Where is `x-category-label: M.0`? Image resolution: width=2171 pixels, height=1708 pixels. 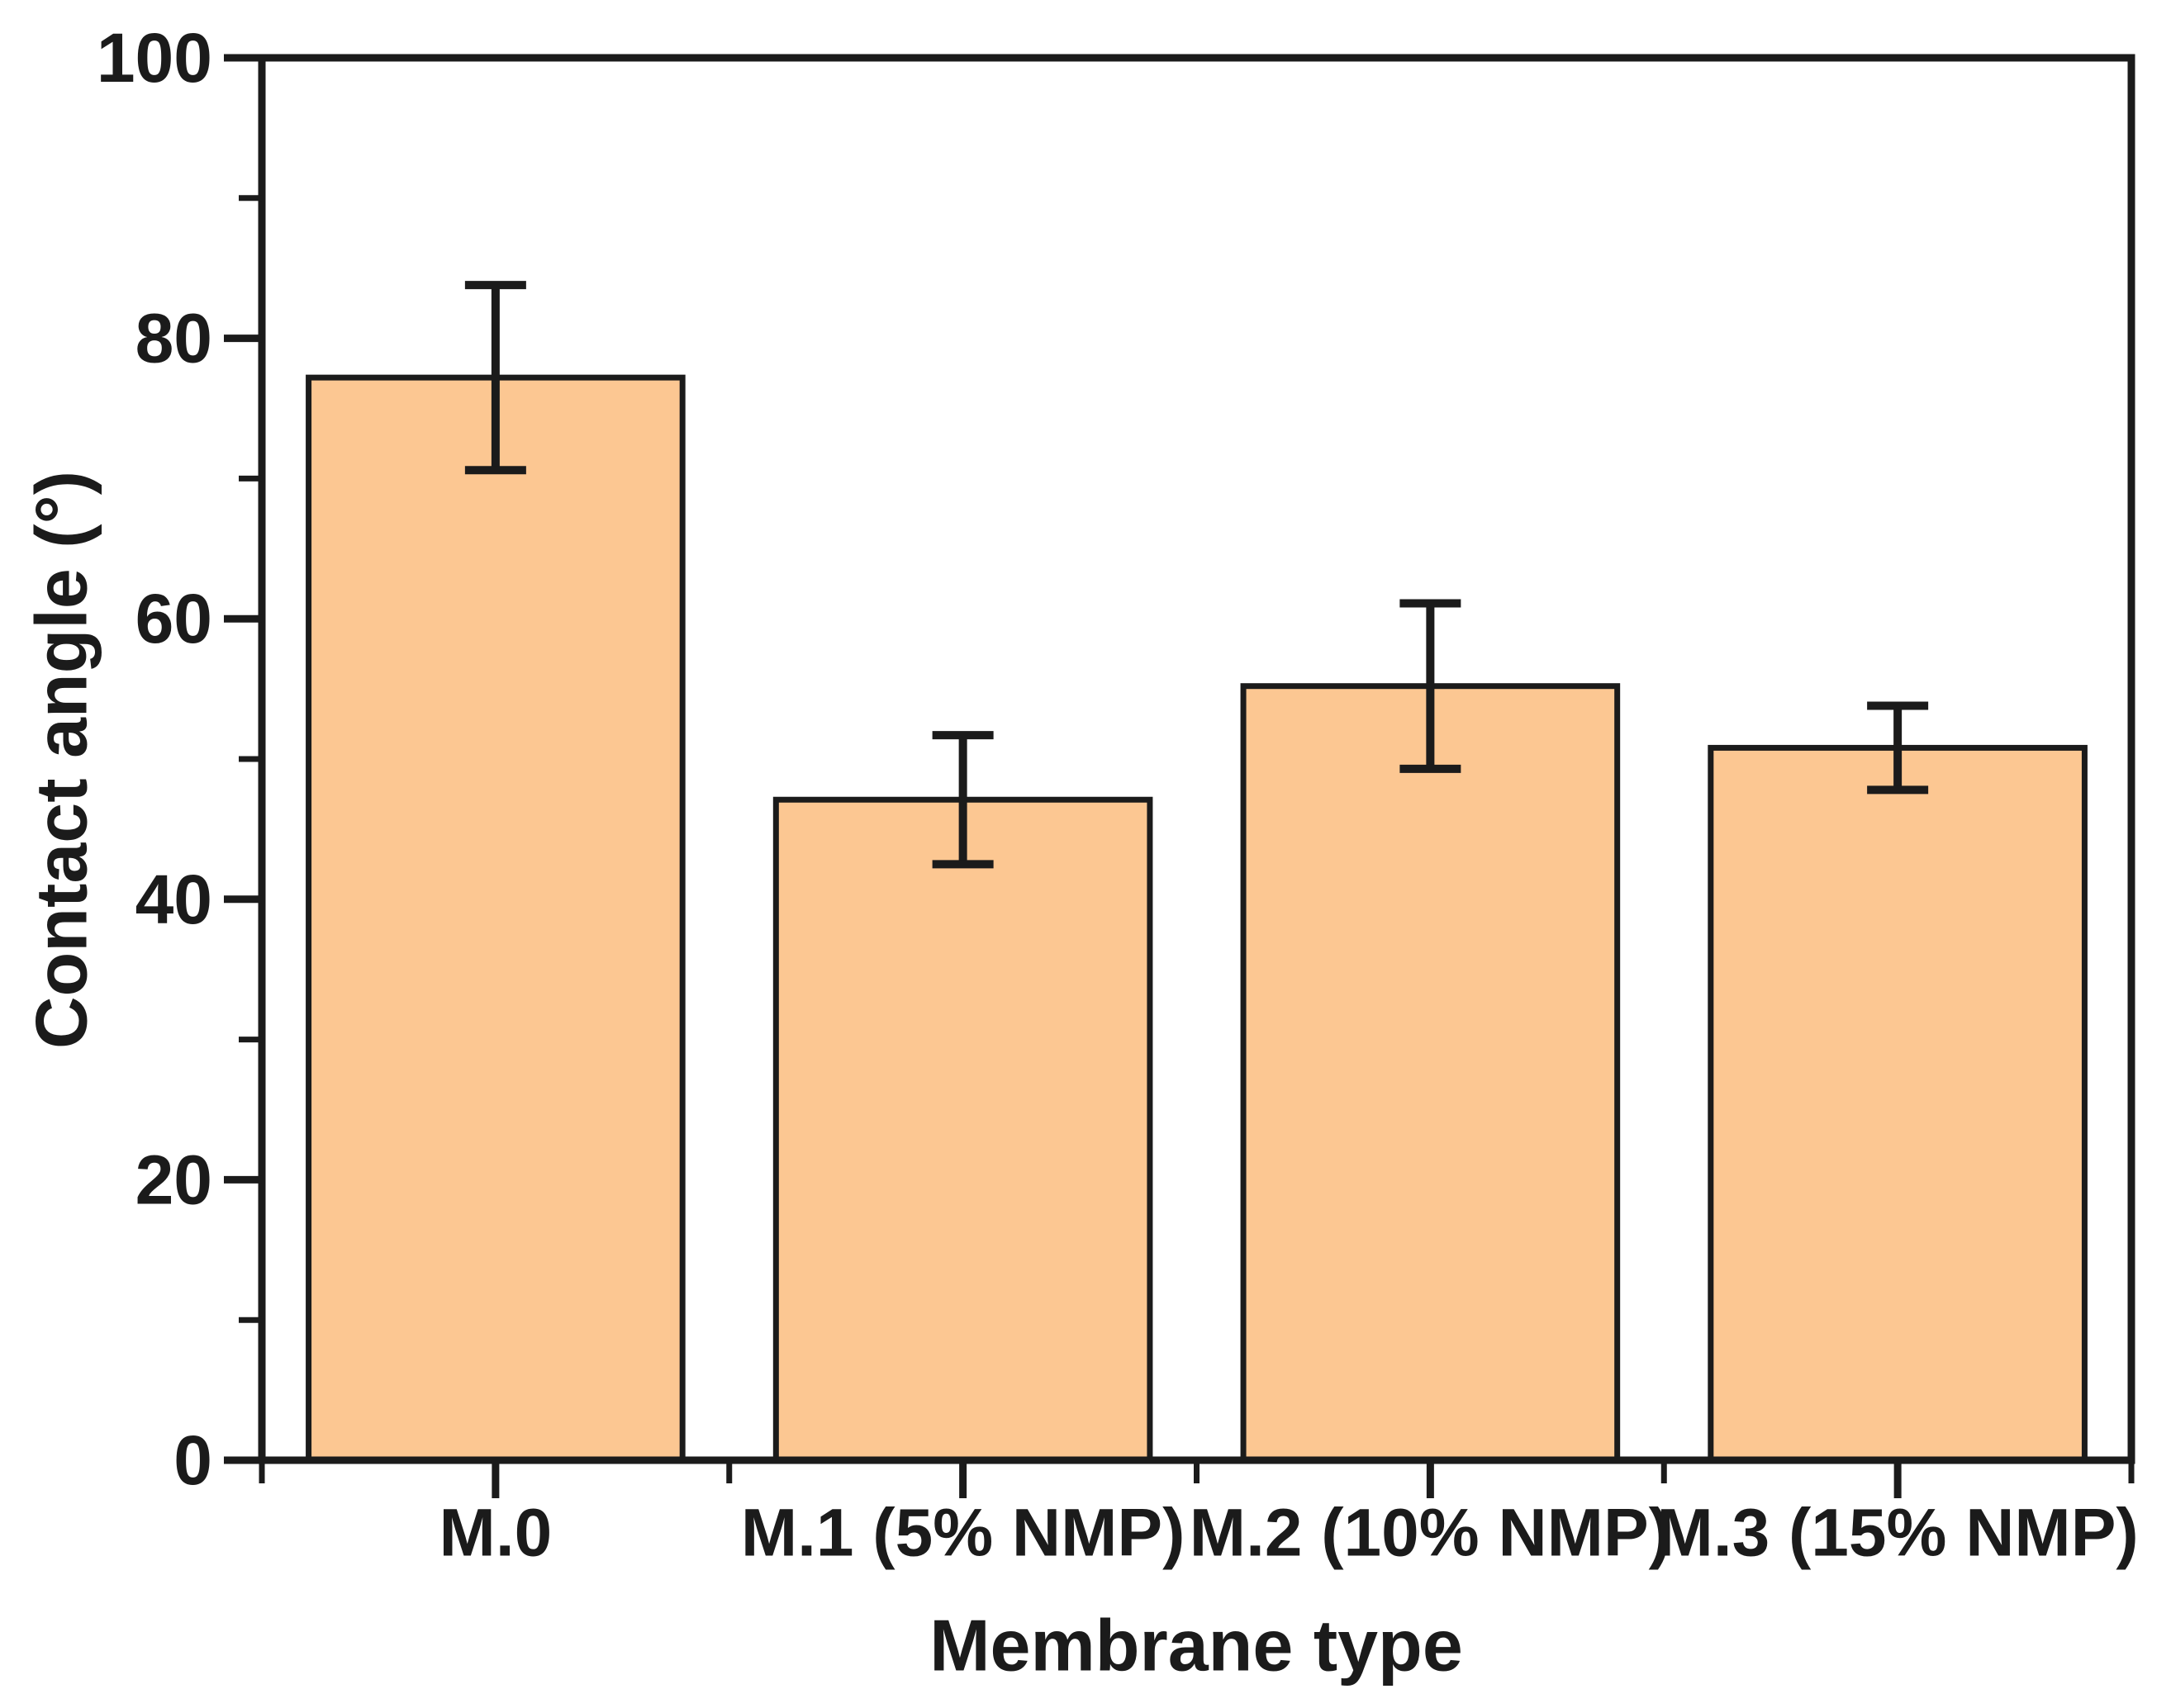 x-category-label: M.0 is located at coordinates (496, 1533).